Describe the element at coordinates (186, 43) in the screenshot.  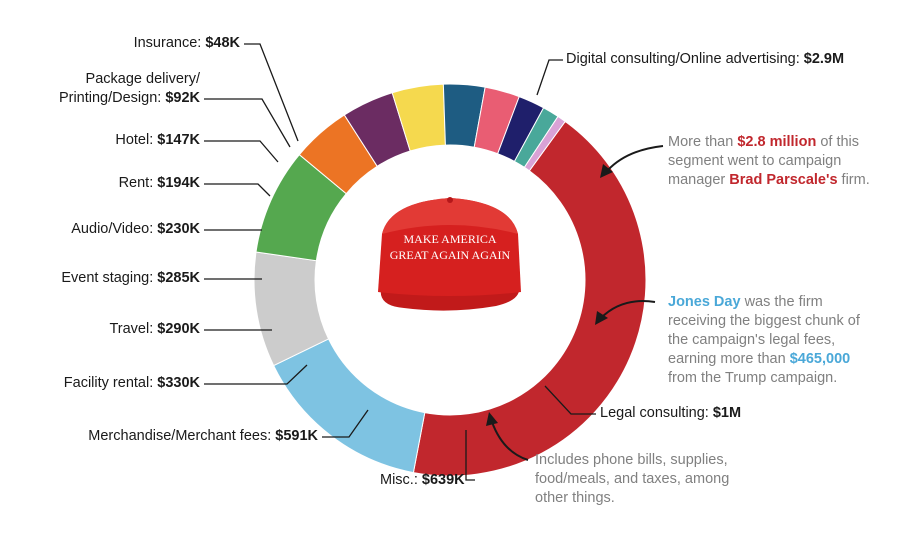
I see `label-insurance: Insurance: $48K` at that location.